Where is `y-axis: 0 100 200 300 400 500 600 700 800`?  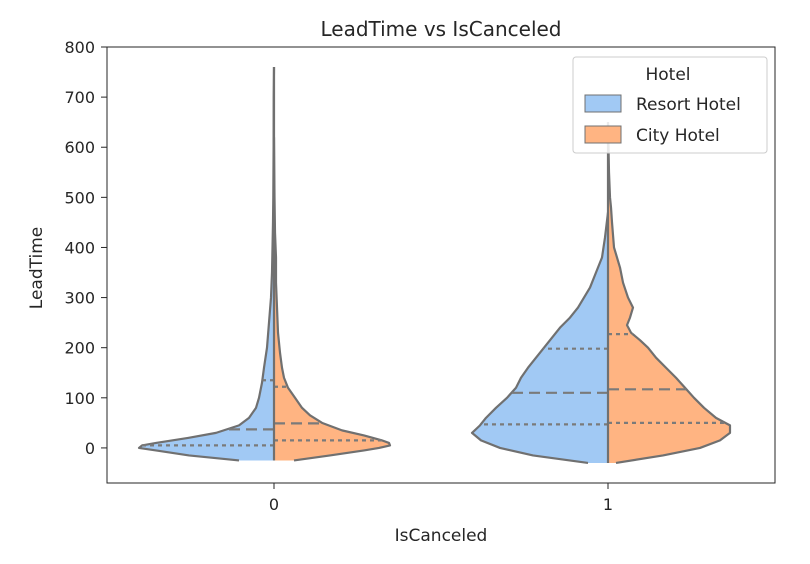 y-axis: 0 100 200 300 400 500 600 700 800 is located at coordinates (85, 248).